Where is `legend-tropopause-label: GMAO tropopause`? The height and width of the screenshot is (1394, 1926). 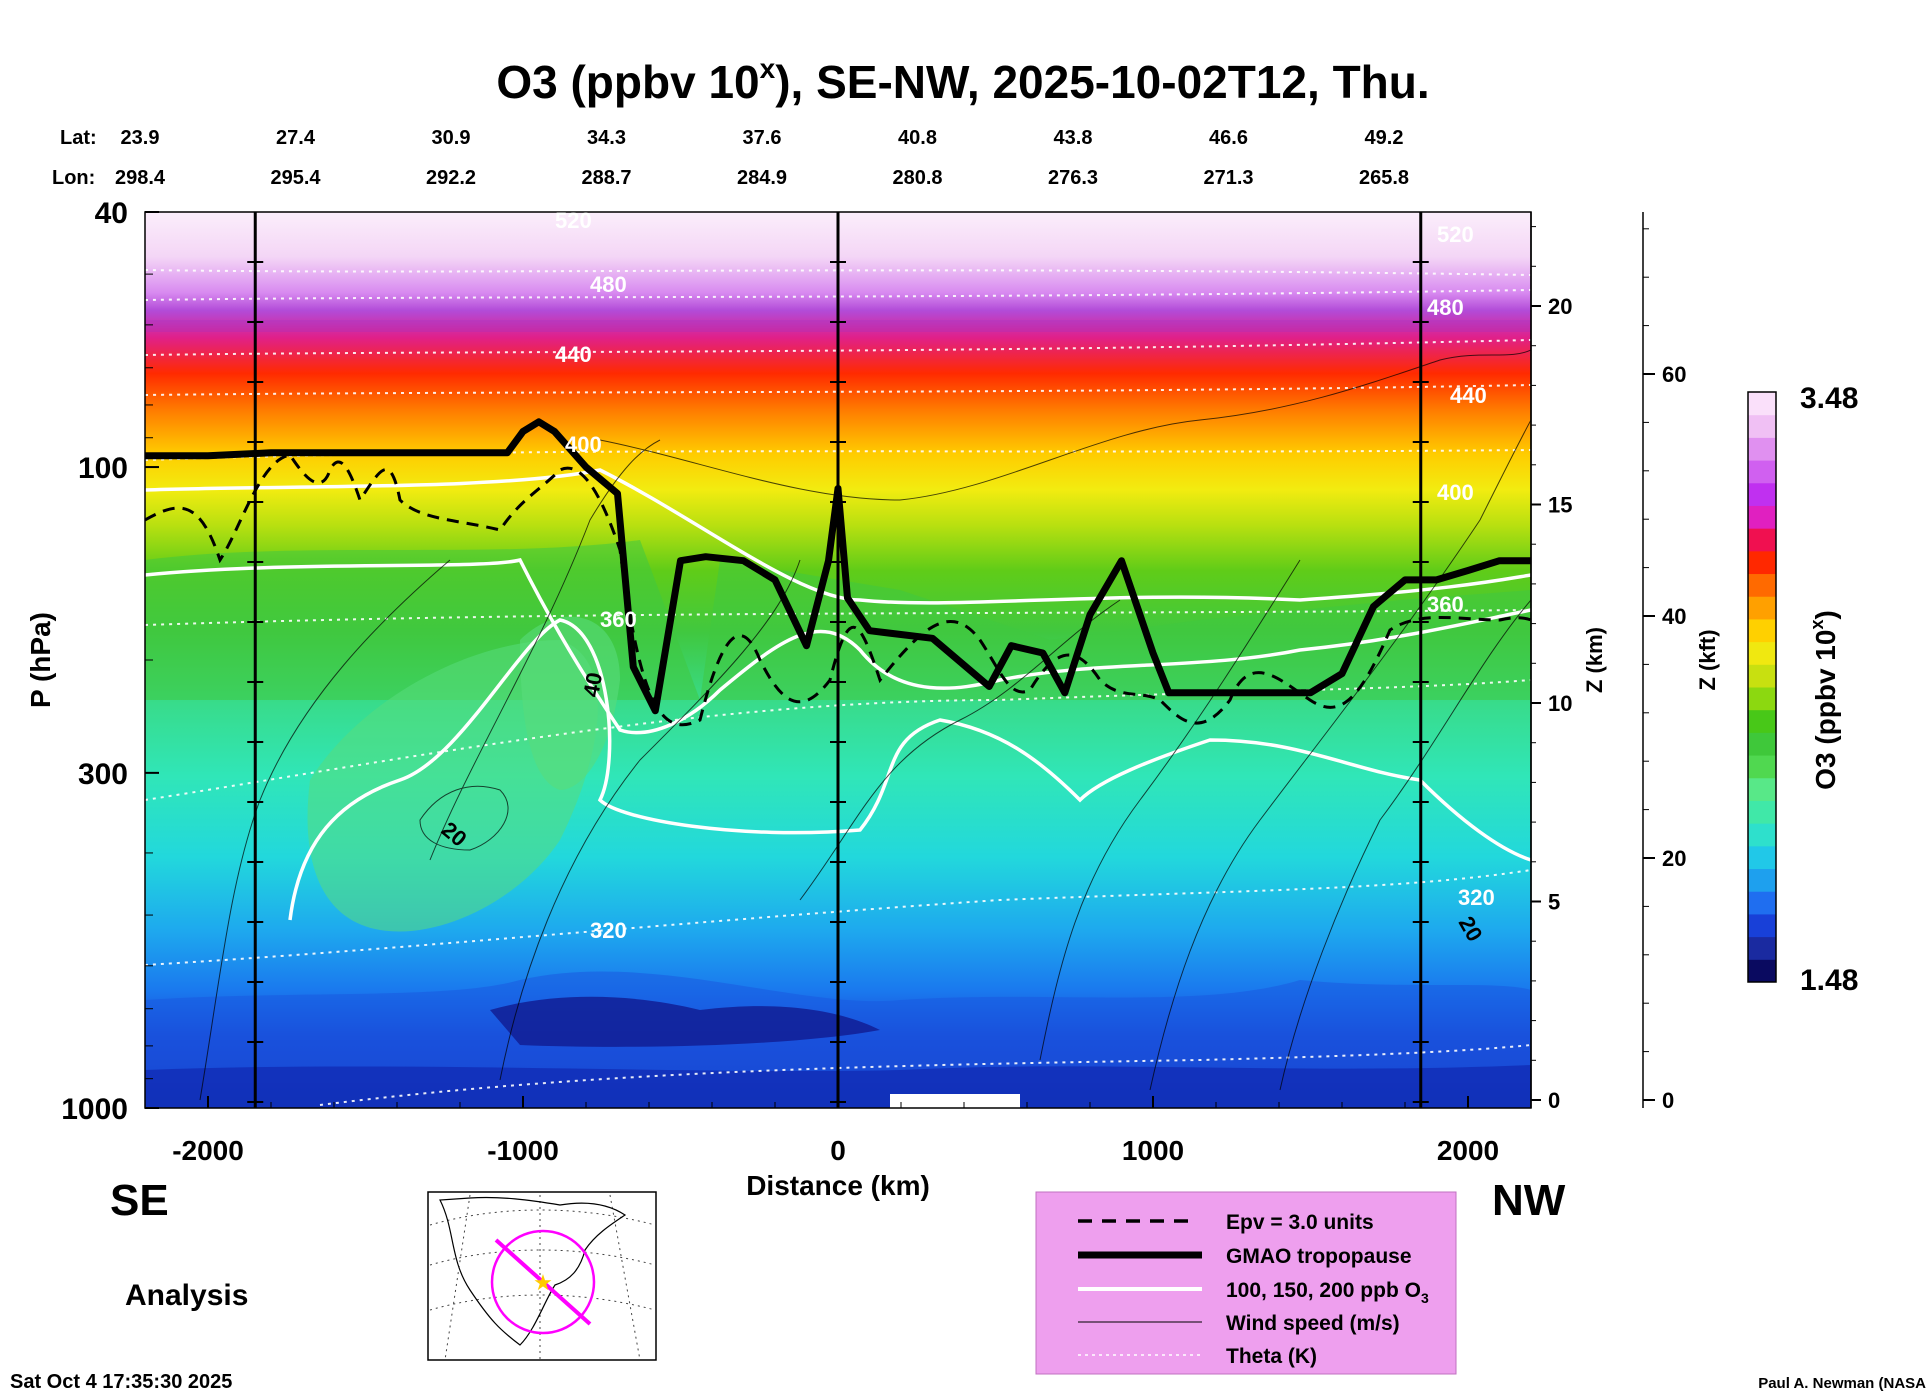 legend-tropopause-label: GMAO tropopause is located at coordinates (1319, 1256).